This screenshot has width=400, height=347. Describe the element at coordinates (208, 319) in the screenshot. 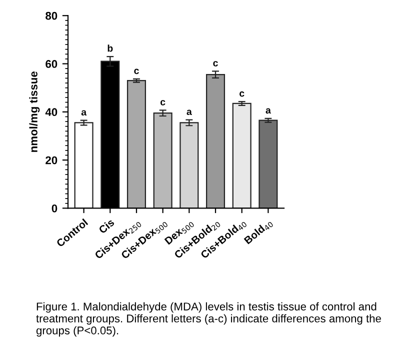

I see `caption: Figure 1. Malondialdehyde (MDA) levels in testis tissue of control and treatment groups. Different letters (a-c) indicate differences among the groups (P<0.05).` at that location.